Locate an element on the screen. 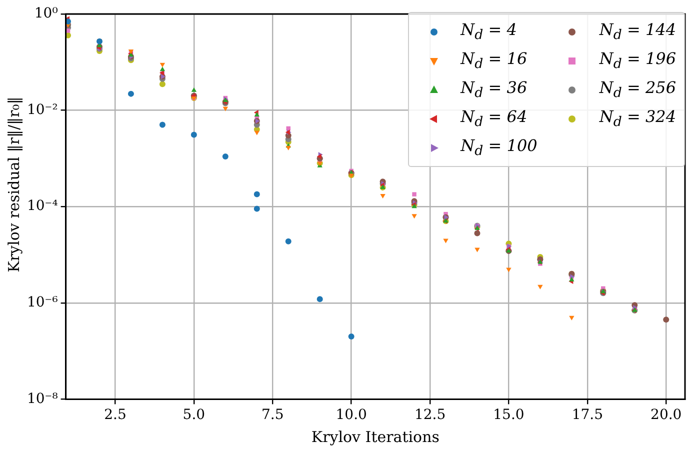 This screenshot has width=689, height=455. legend-label: N$_{d}$ = 64 is located at coordinates (494, 118).